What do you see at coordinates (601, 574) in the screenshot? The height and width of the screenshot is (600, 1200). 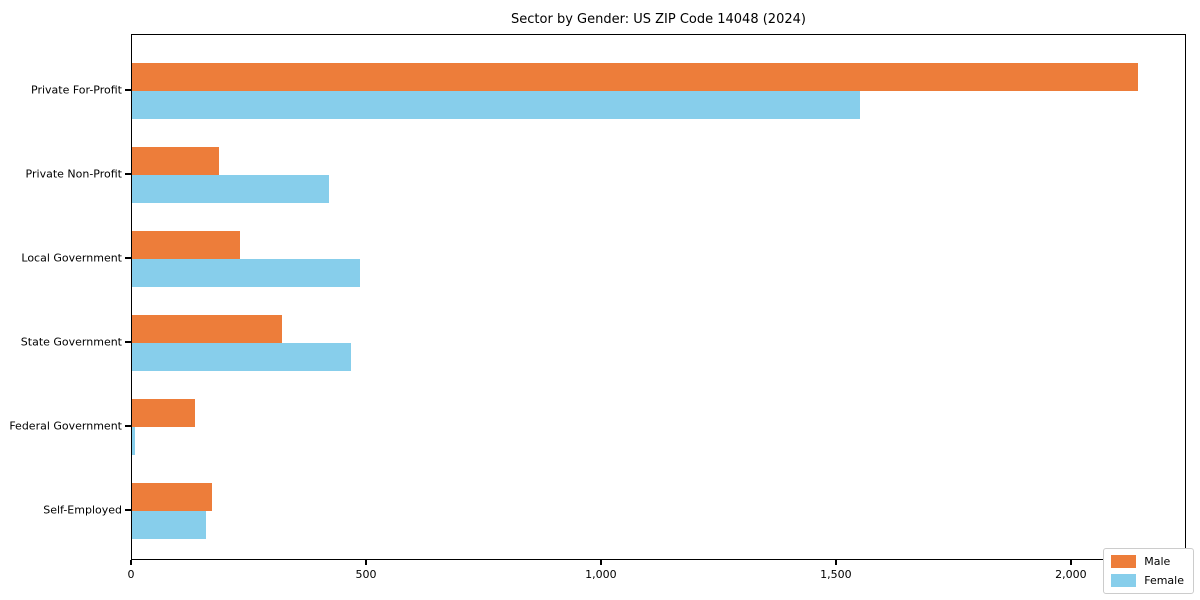 I see `x-tick-label: 1,000` at bounding box center [601, 574].